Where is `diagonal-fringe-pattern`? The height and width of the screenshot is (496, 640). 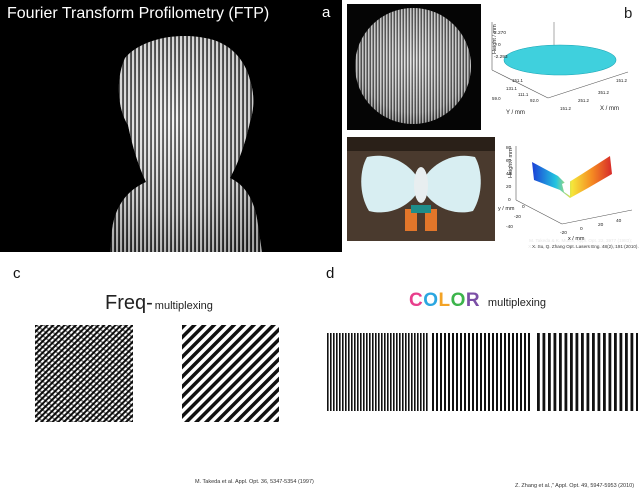
diagonal-fringe-pattern is located at coordinates (230, 373).